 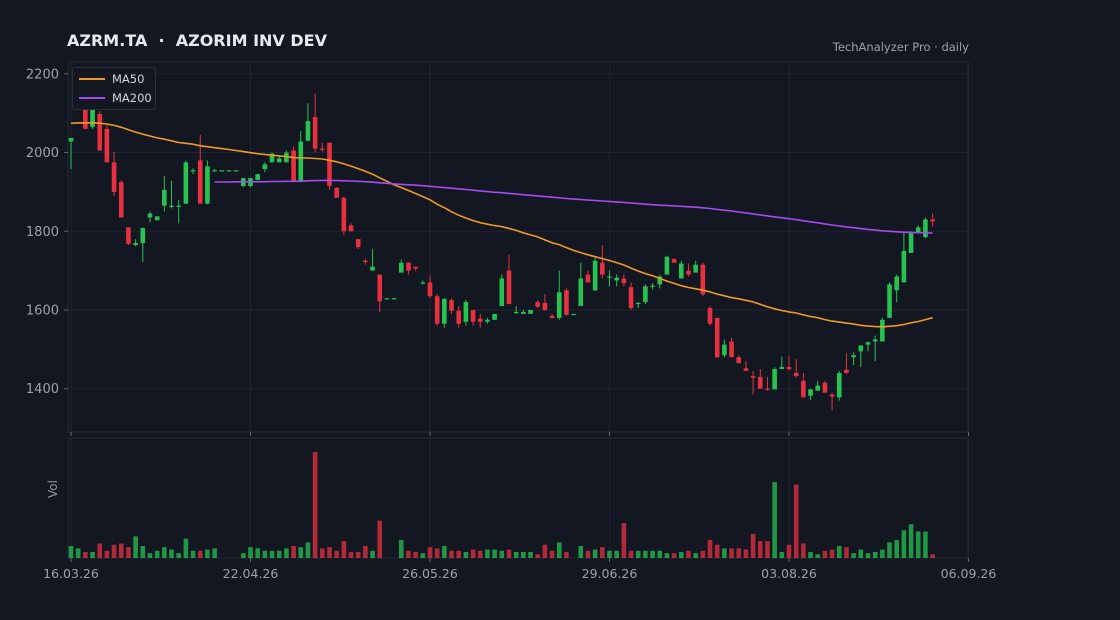 I want to click on y-tick-label: 2200, so click(x=42, y=74).